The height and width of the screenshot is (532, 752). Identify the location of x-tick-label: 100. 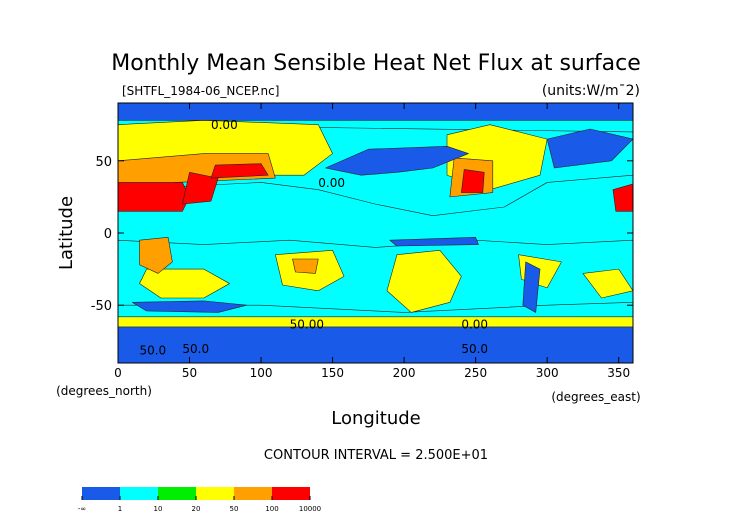
(261, 373).